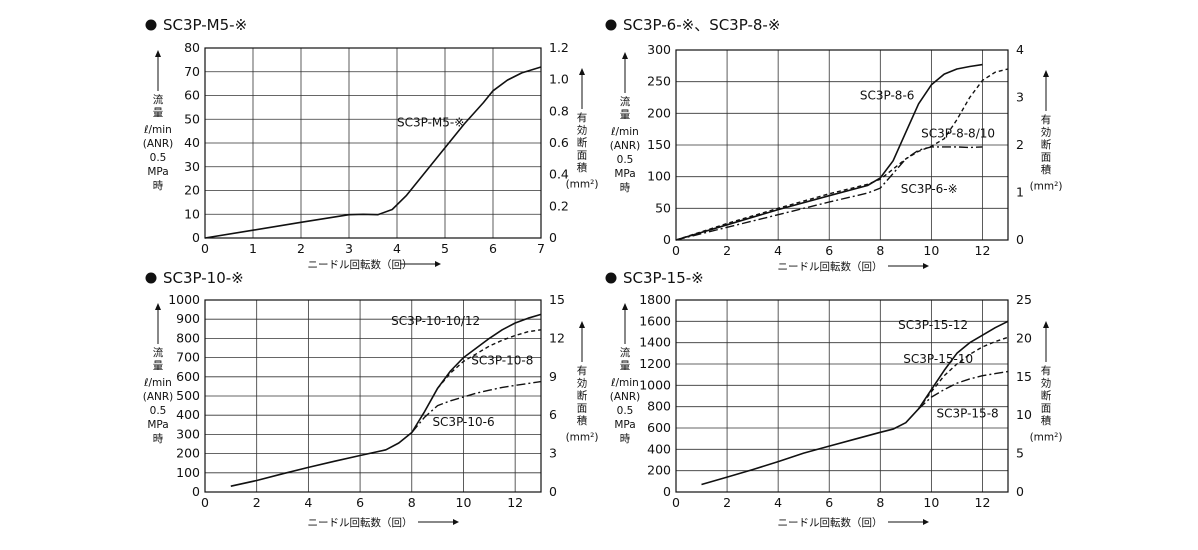 Image resolution: width=1198 pixels, height=550 pixels. Describe the element at coordinates (887, 95) in the screenshot. I see `series-annotation: SC3P-8-6` at that location.